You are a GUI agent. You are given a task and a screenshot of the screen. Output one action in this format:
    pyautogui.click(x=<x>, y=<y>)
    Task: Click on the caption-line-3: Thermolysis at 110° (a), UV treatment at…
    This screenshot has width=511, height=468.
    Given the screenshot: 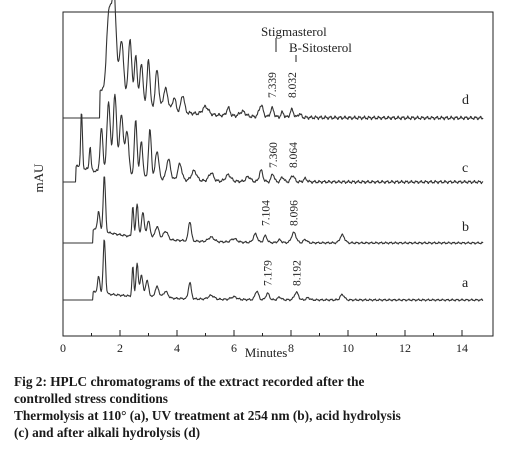 What is the action you would take?
    pyautogui.click(x=207, y=415)
    